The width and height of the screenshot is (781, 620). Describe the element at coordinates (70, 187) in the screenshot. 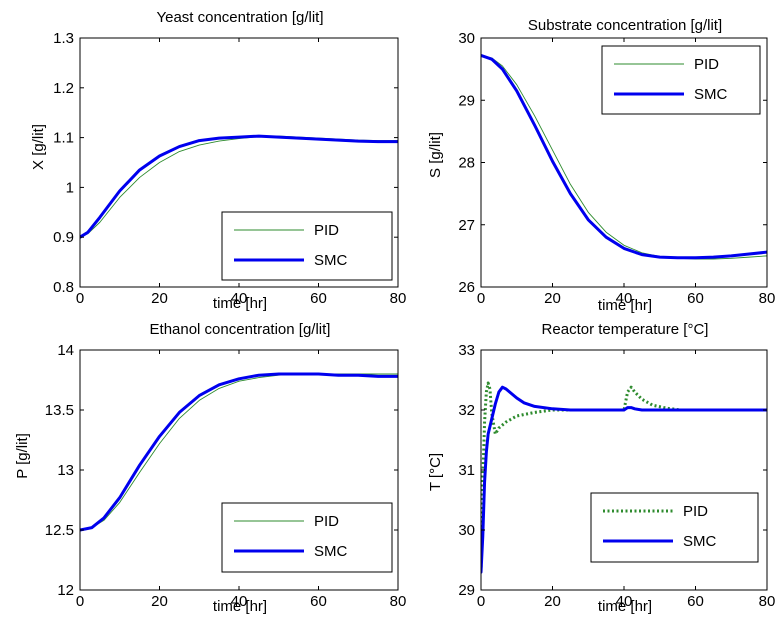

I see `y-tick-label: 1` at that location.